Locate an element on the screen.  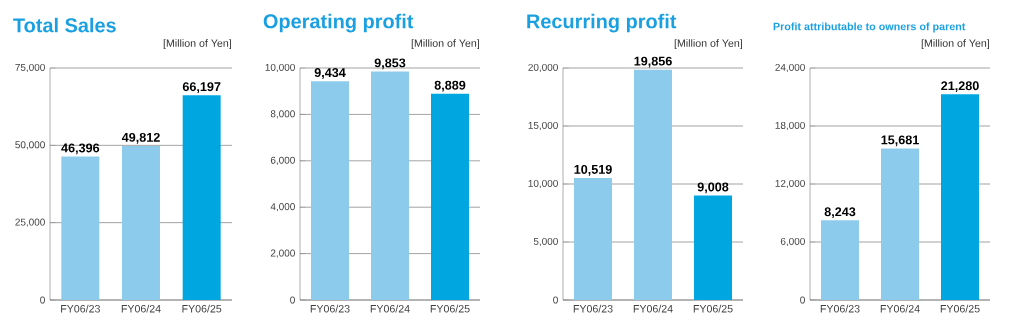
y-tick-label: 50,000 is located at coordinates (30, 145).